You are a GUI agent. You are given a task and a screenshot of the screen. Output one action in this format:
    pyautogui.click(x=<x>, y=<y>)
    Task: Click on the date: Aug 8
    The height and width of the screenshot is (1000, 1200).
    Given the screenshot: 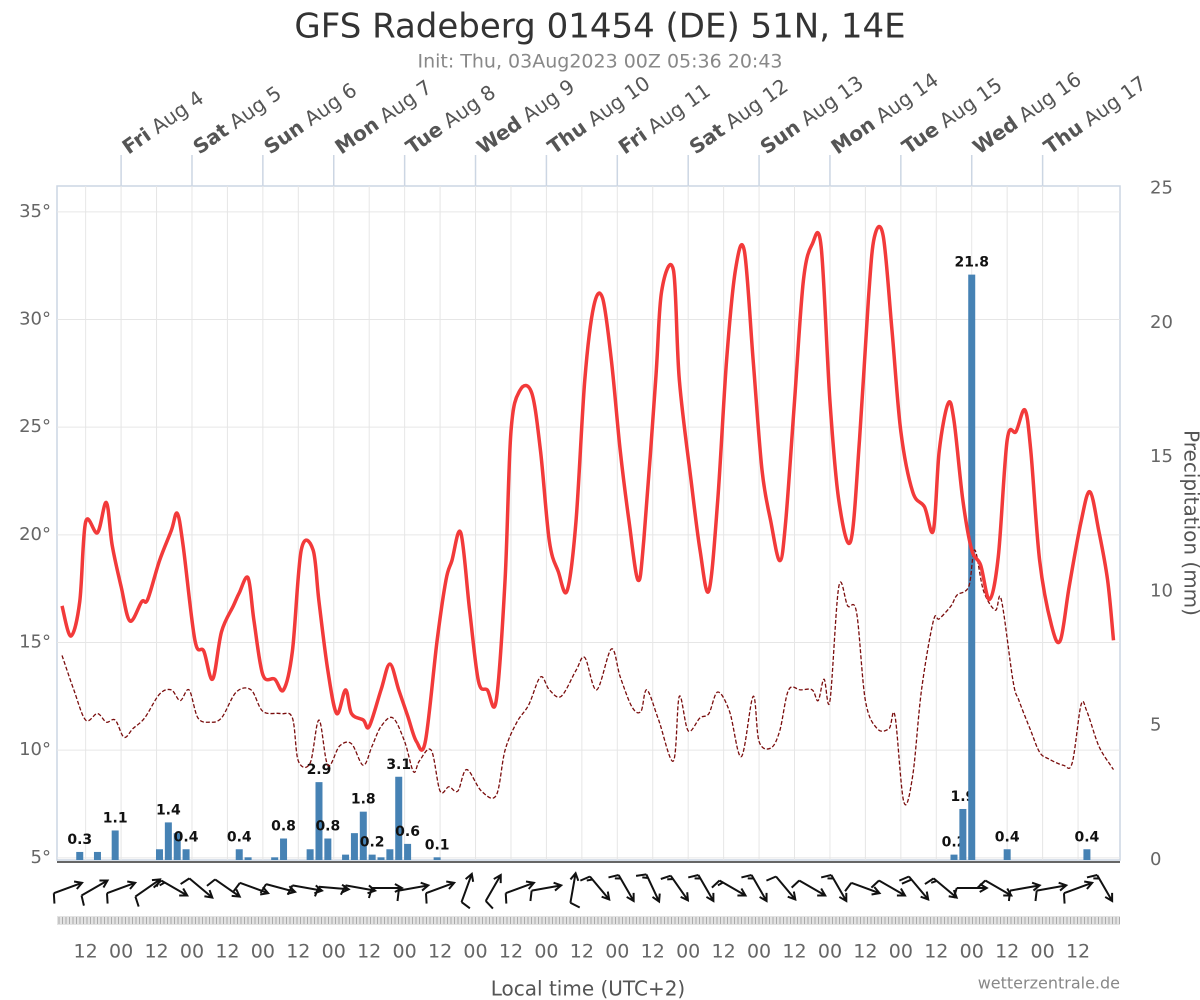 What is the action you would take?
    pyautogui.click(x=468, y=105)
    